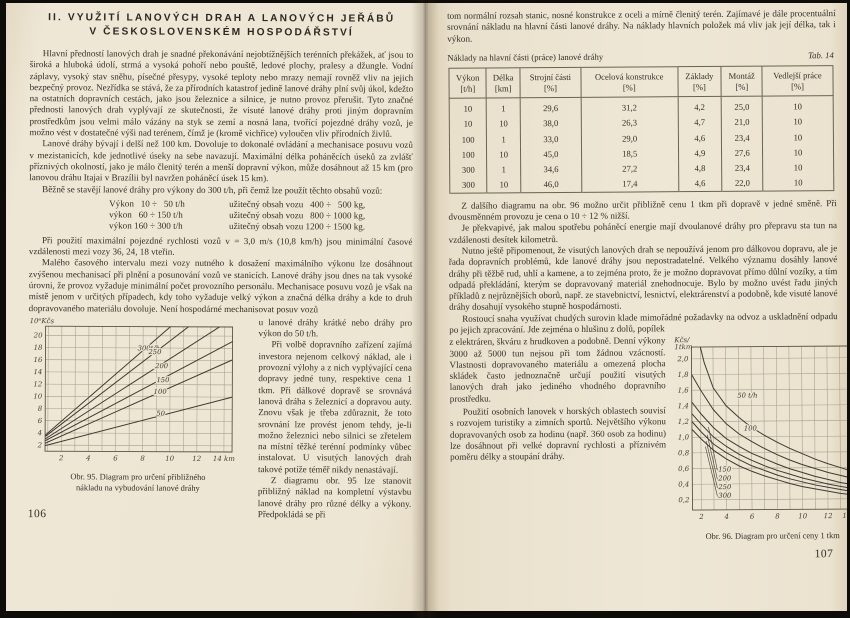 The height and width of the screenshot is (618, 850). I want to click on svg-text: 0,2, so click(684, 501).